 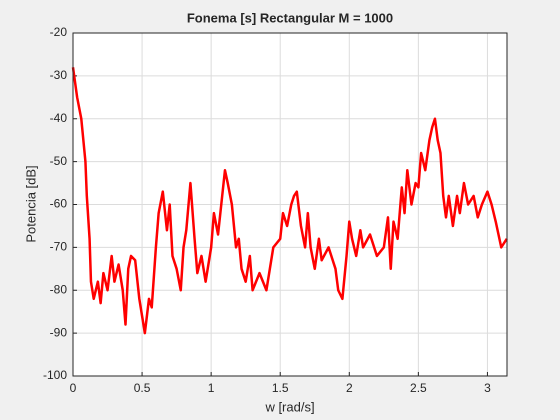 What do you see at coordinates (59, 204) in the screenshot?
I see `y-tick-label: -60` at bounding box center [59, 204].